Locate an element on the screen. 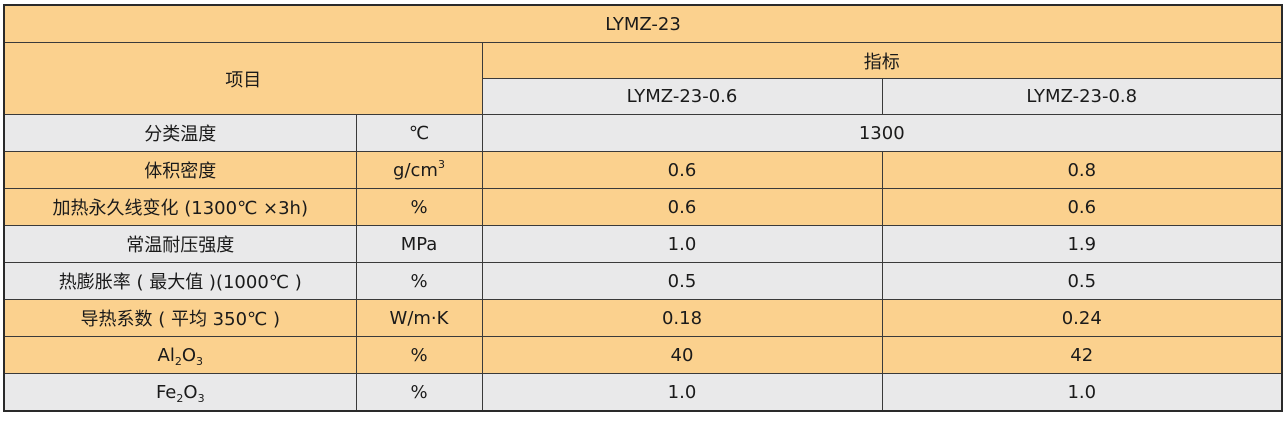 The image size is (1285, 424). row-unit: MPa is located at coordinates (419, 244).